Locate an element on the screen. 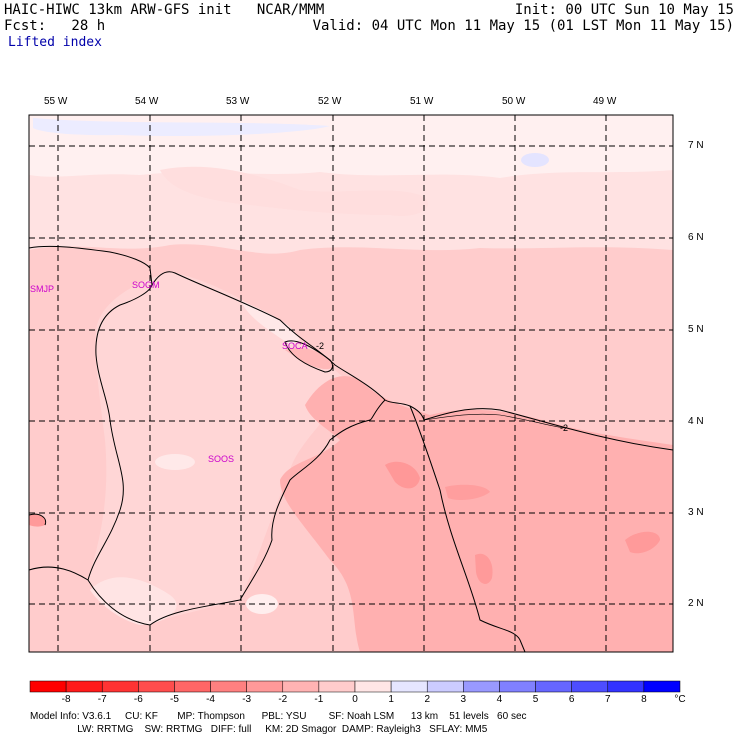 The image size is (740, 740). colorbar-tick-label: -8 is located at coordinates (66, 699).